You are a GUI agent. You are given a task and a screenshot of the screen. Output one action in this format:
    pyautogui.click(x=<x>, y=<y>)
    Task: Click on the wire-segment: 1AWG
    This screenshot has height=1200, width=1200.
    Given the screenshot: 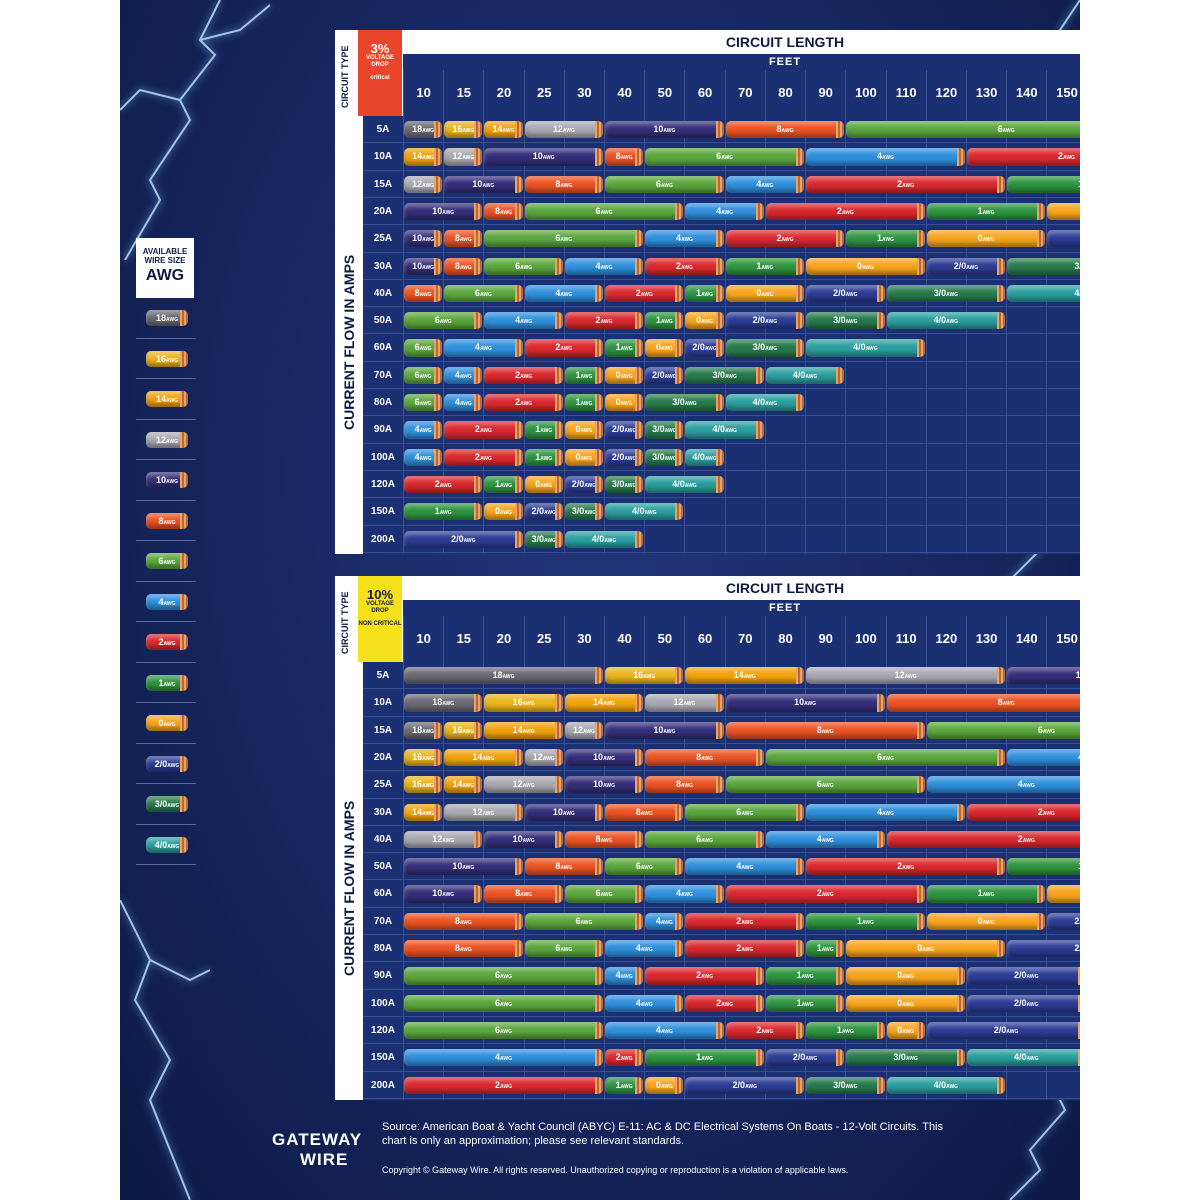 What is the action you would take?
    pyautogui.click(x=543, y=430)
    